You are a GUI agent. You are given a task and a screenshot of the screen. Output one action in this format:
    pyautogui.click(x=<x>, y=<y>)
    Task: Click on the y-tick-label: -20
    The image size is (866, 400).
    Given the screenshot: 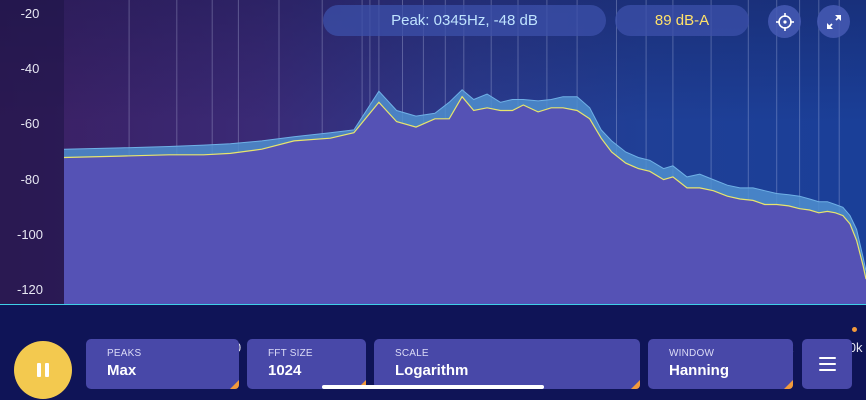 What is the action you would take?
    pyautogui.click(x=30, y=13)
    